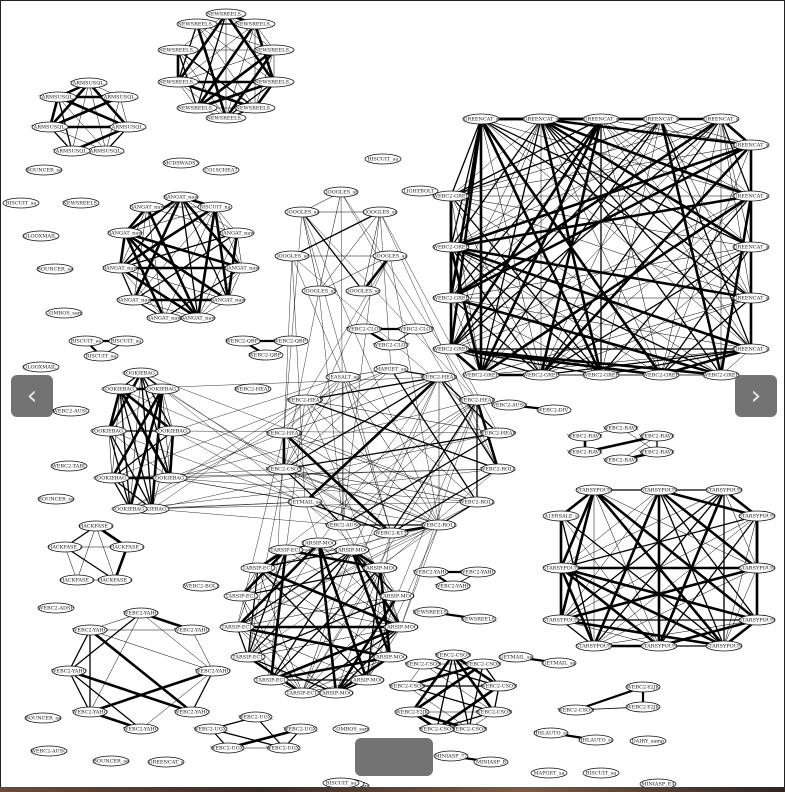 The image size is (785, 792). I want to click on graph-node: CO1SCHEA7, so click(221, 170).